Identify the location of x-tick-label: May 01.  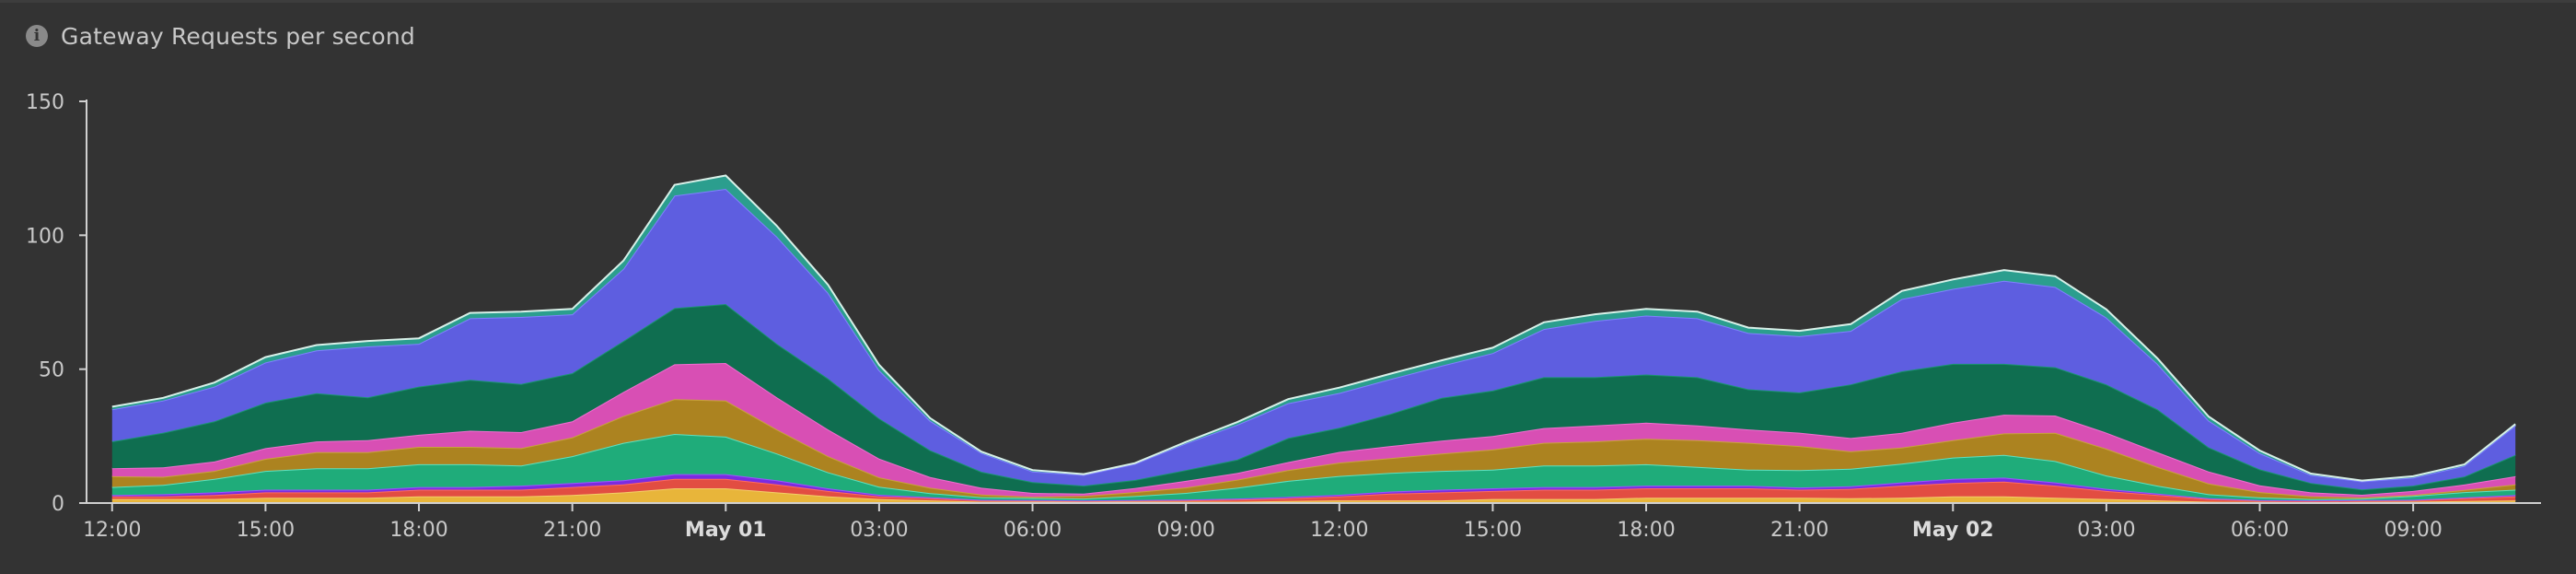
(726, 531).